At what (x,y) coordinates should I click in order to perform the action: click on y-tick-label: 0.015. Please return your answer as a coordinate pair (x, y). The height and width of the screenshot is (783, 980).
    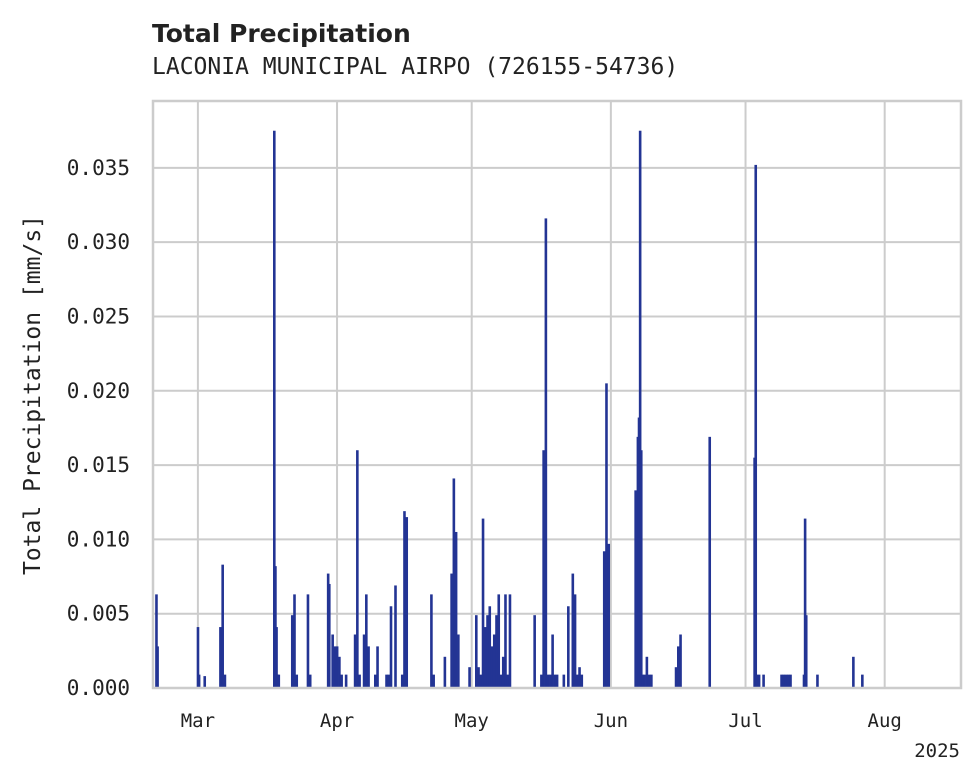
    Looking at the image, I should click on (98, 465).